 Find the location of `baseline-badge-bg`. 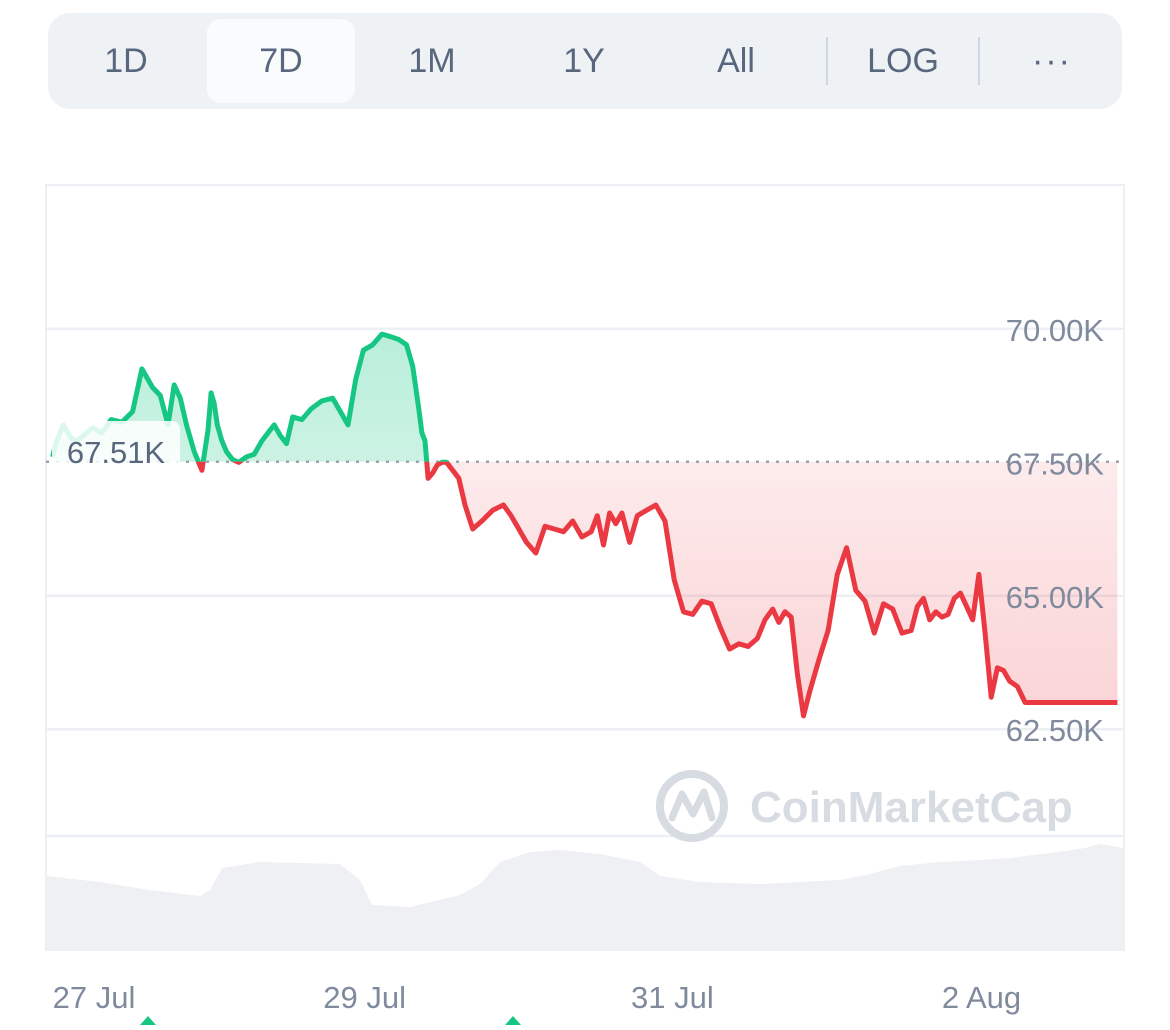

baseline-badge-bg is located at coordinates (116, 446).